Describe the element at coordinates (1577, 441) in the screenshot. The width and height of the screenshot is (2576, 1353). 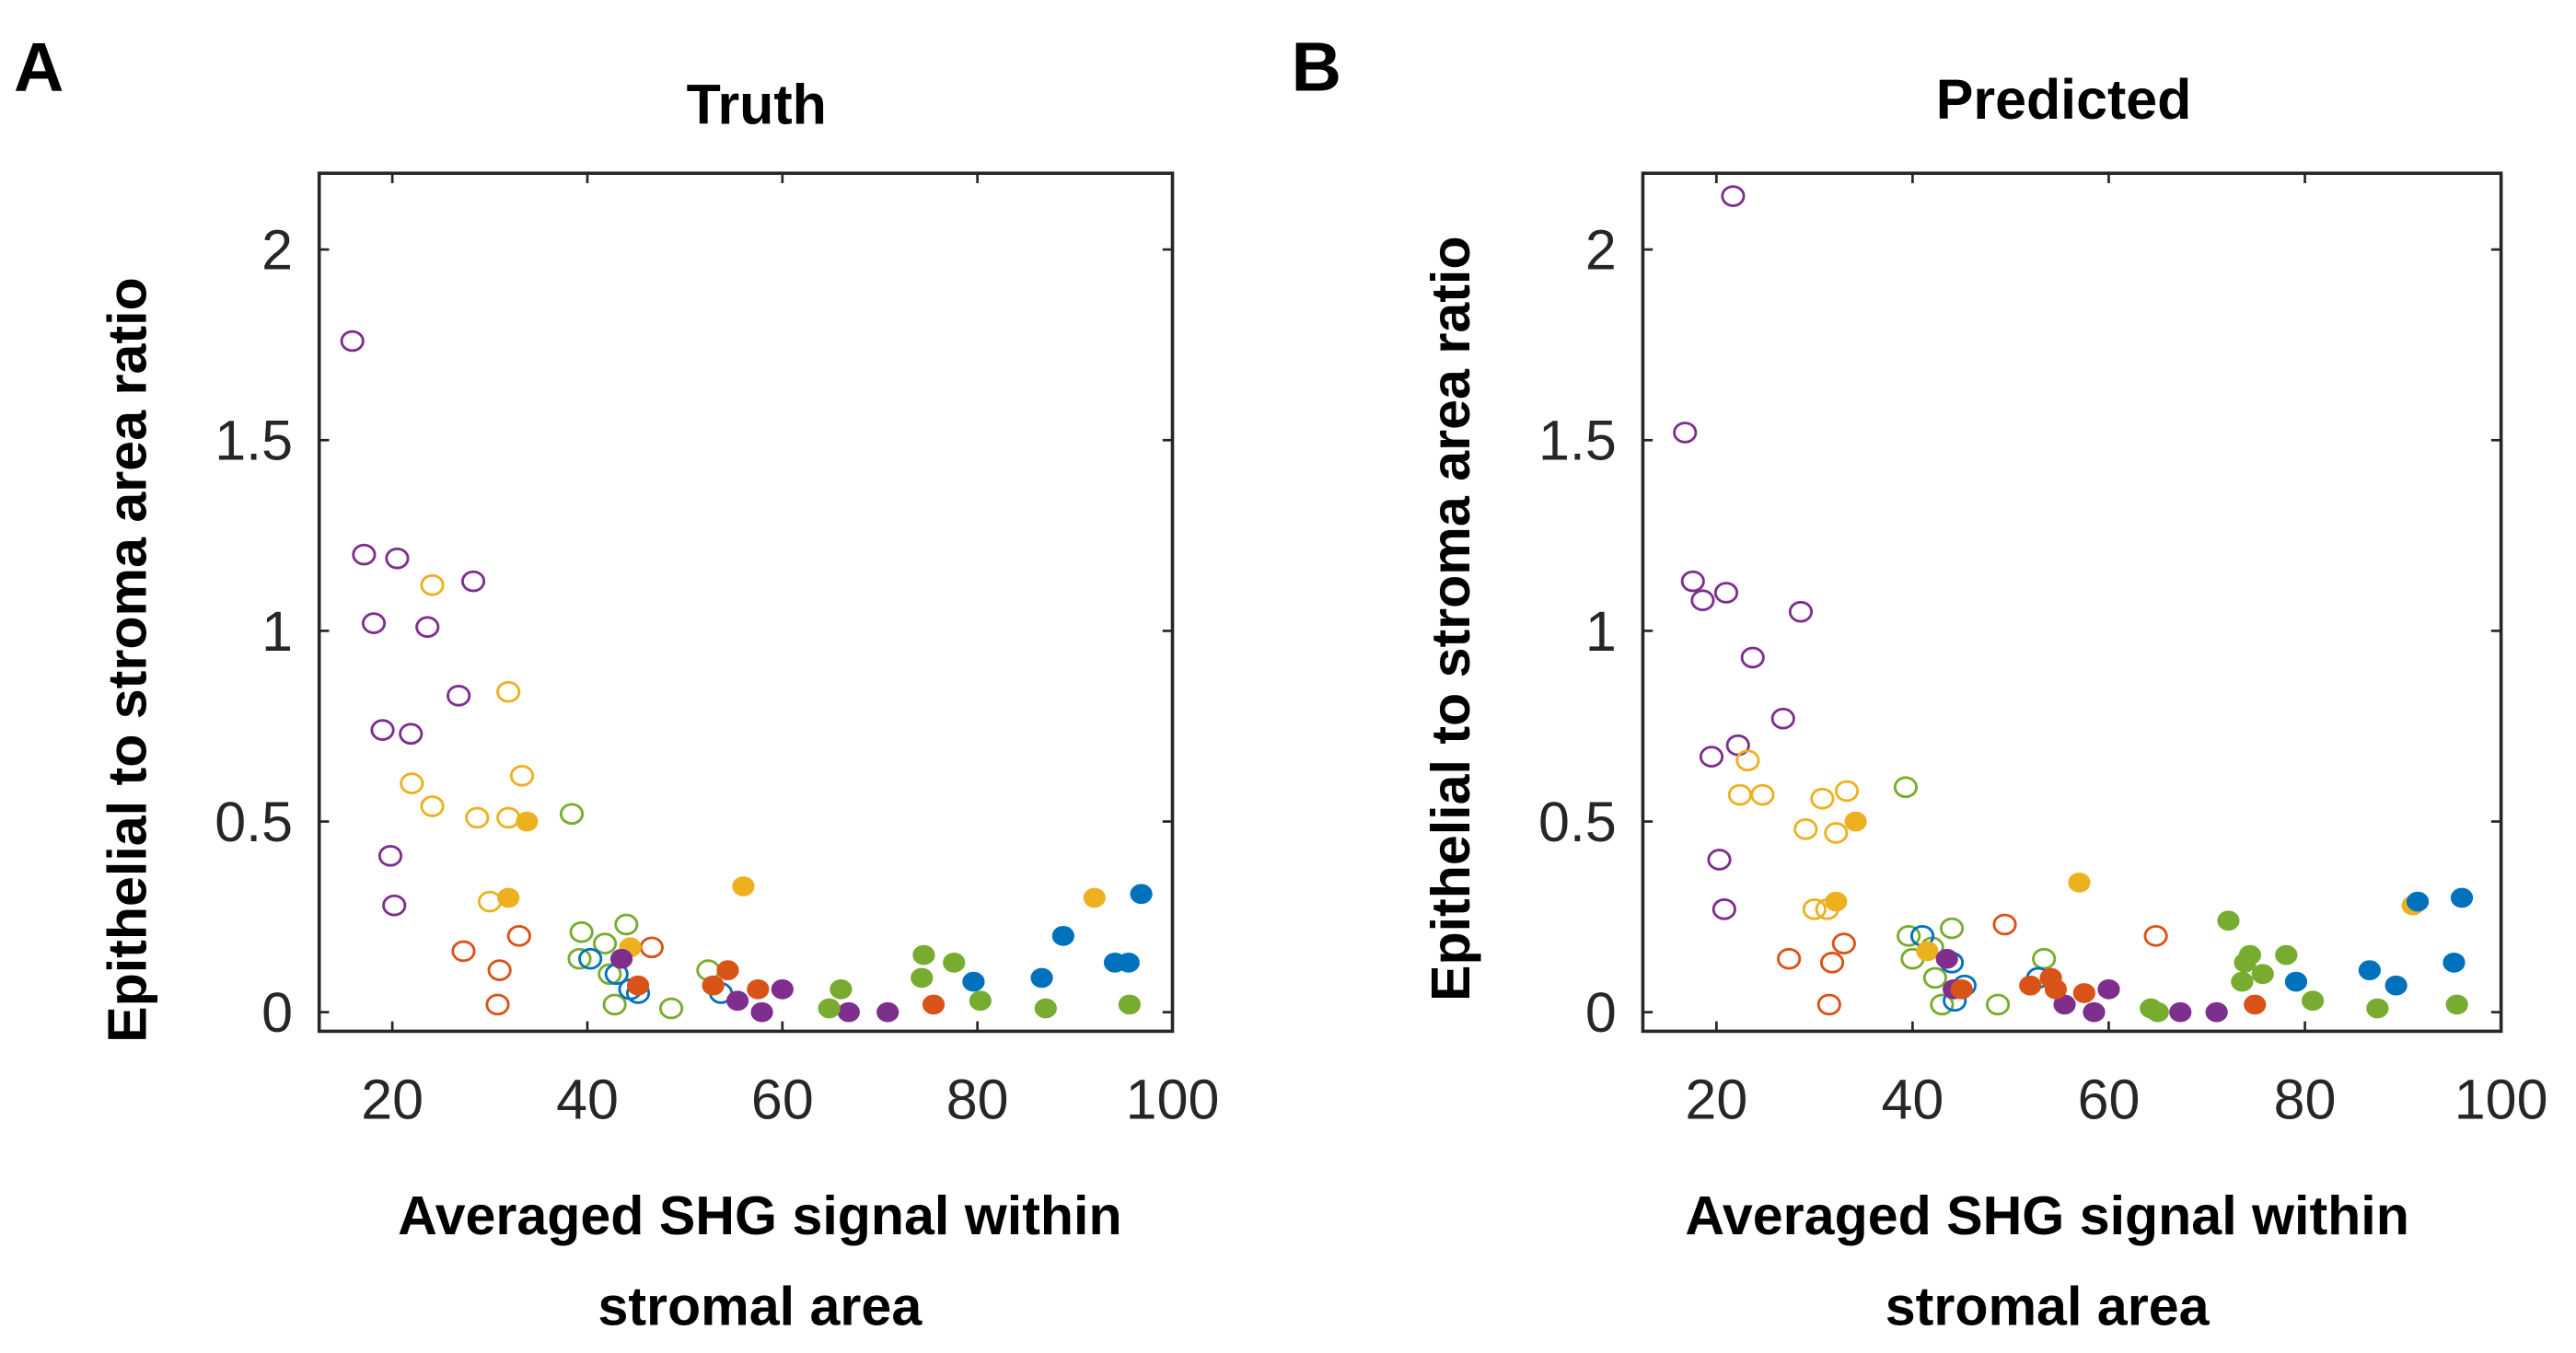
I see `y-tick-label: 1.5` at that location.